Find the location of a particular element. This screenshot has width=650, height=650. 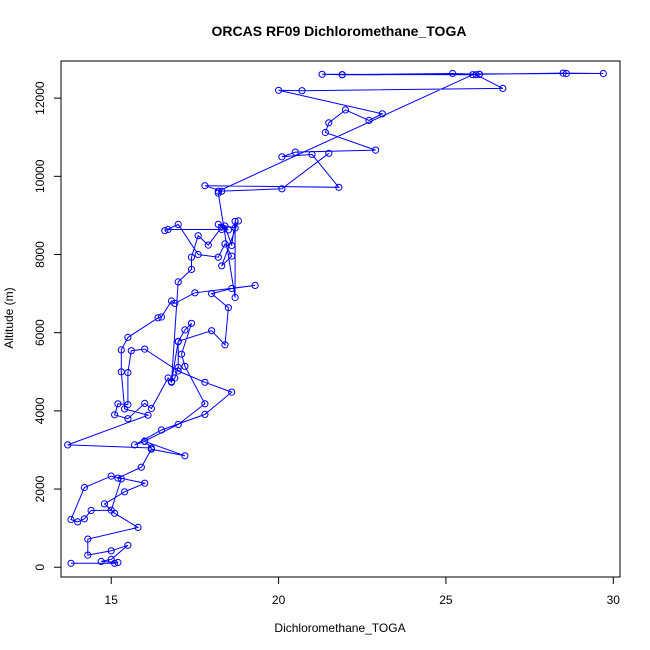

y-axis: 0 2000 4000 6000 8000 10000 12000 is located at coordinates (47, 326).